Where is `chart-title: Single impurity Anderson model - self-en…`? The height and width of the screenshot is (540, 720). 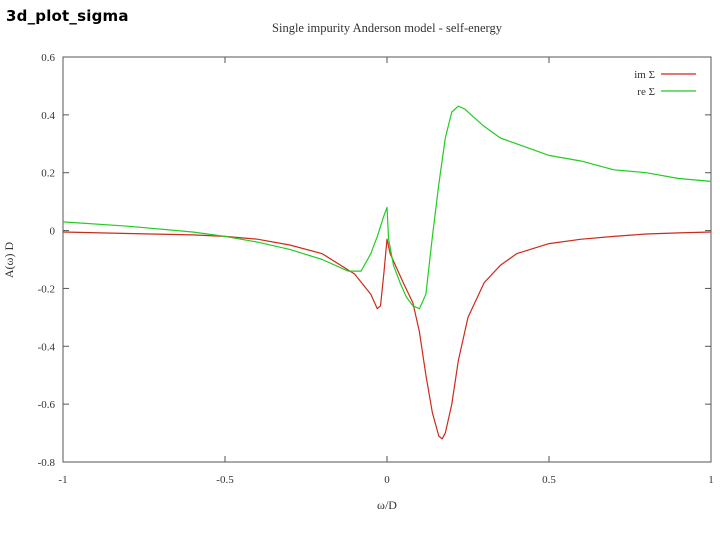
chart-title: Single impurity Anderson model - self-en… is located at coordinates (387, 28).